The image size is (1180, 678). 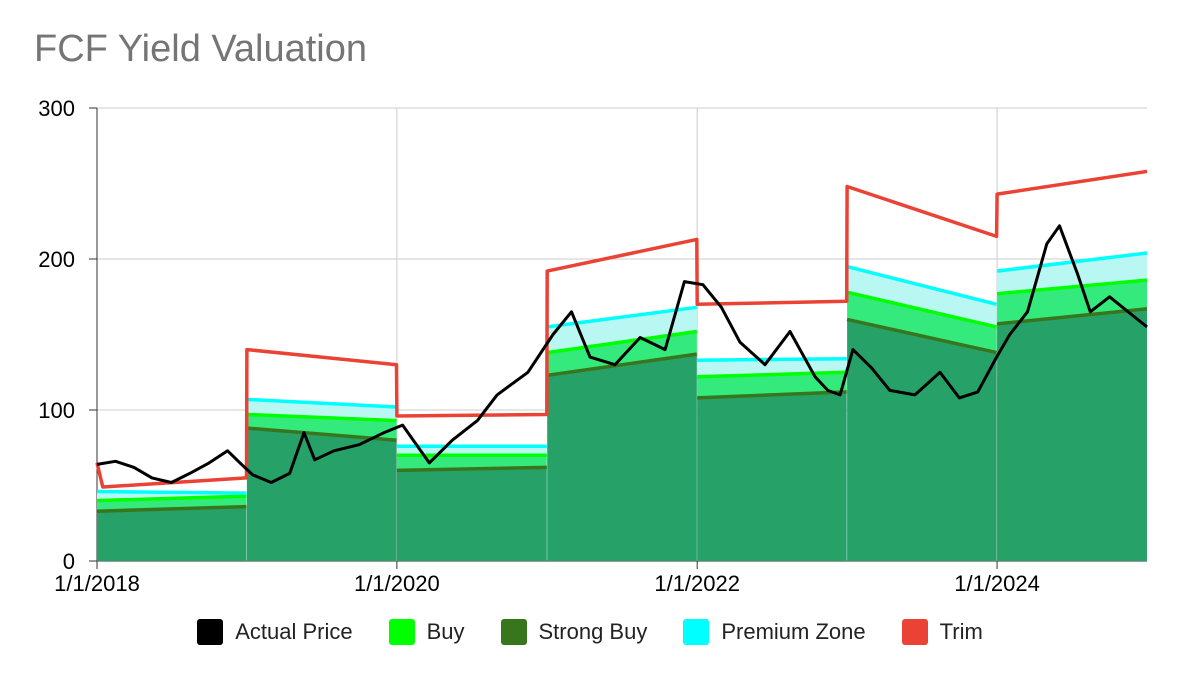 What do you see at coordinates (97, 583) in the screenshot?
I see `x-tick-label: 1/1/2018` at bounding box center [97, 583].